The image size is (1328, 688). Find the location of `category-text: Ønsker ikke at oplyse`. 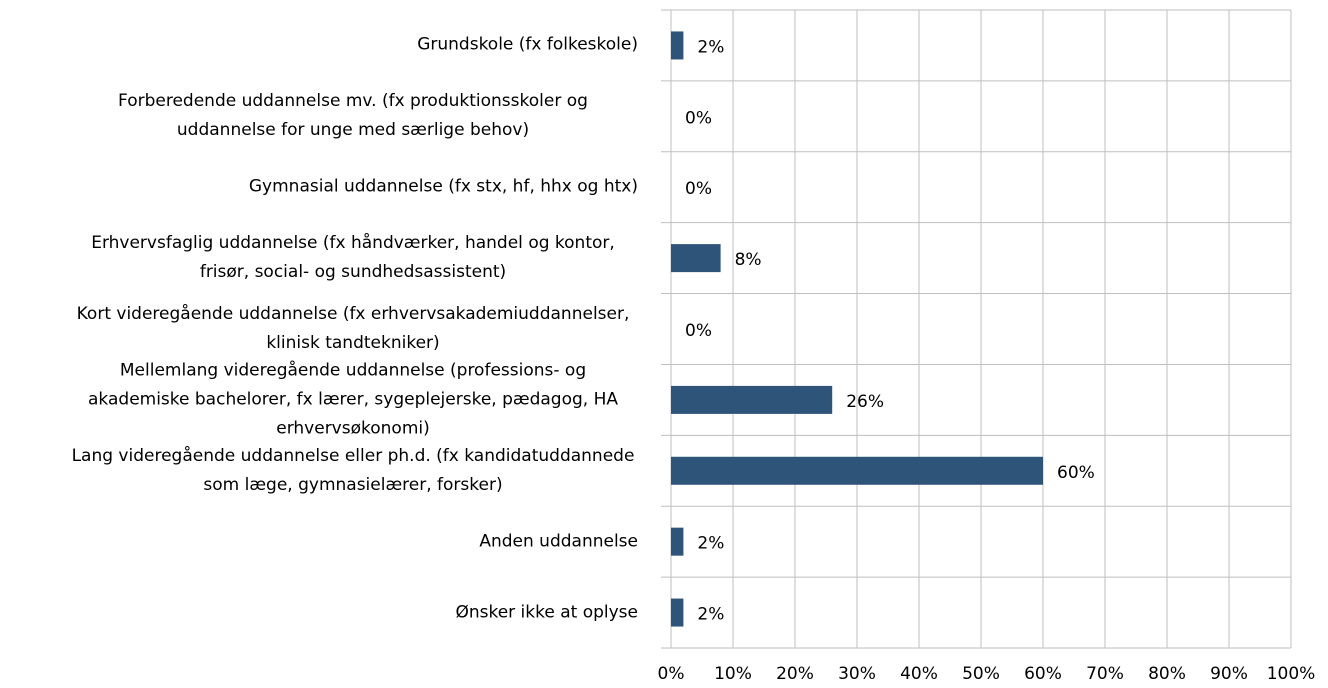

category-text: Ønsker ikke at oplyse is located at coordinates (546, 612).